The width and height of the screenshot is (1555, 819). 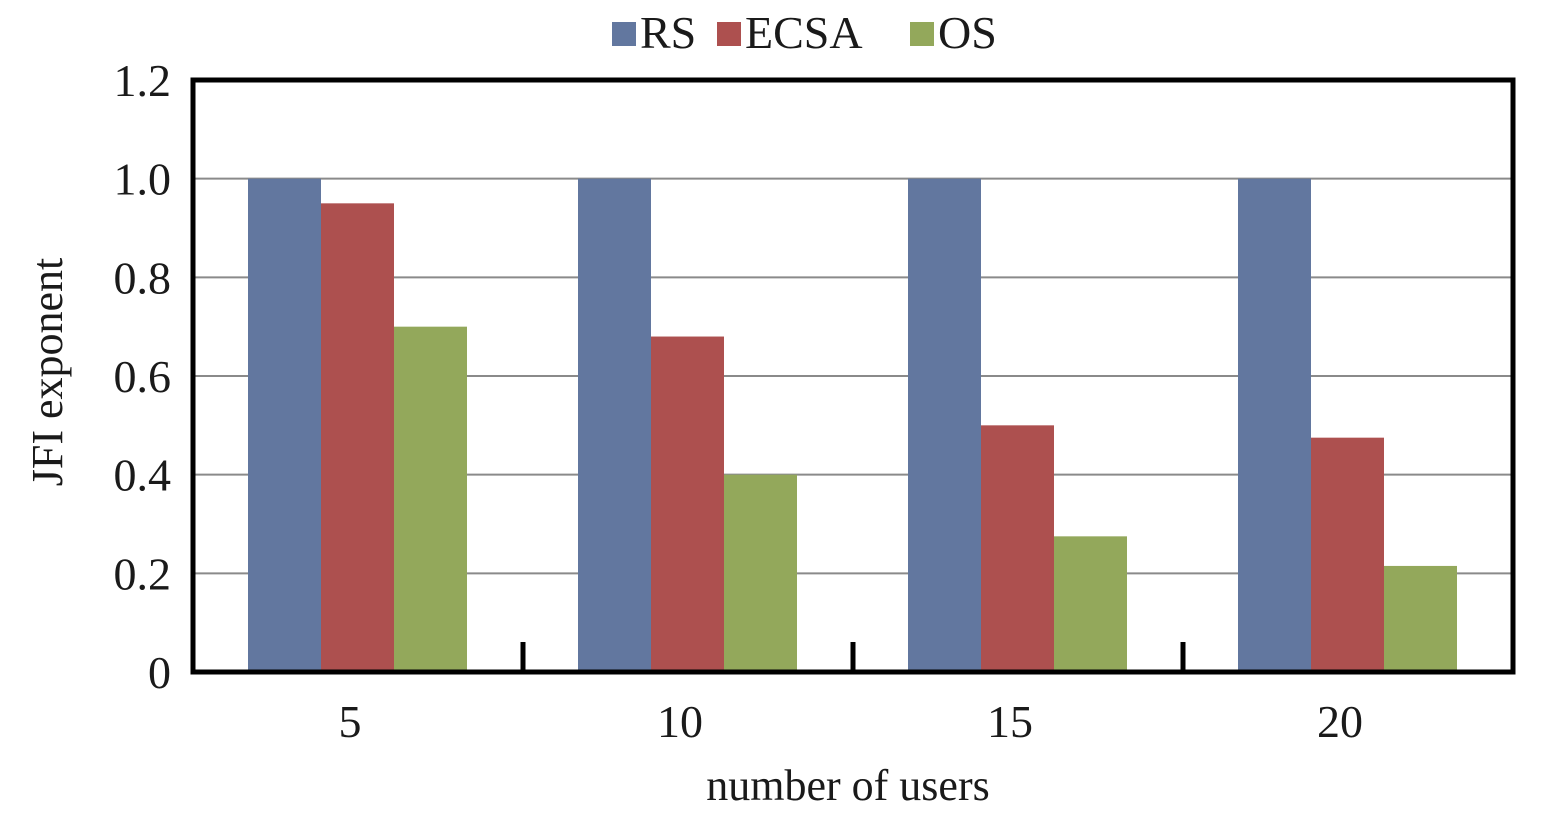 I want to click on legend-item-rs: RS, so click(x=654, y=32).